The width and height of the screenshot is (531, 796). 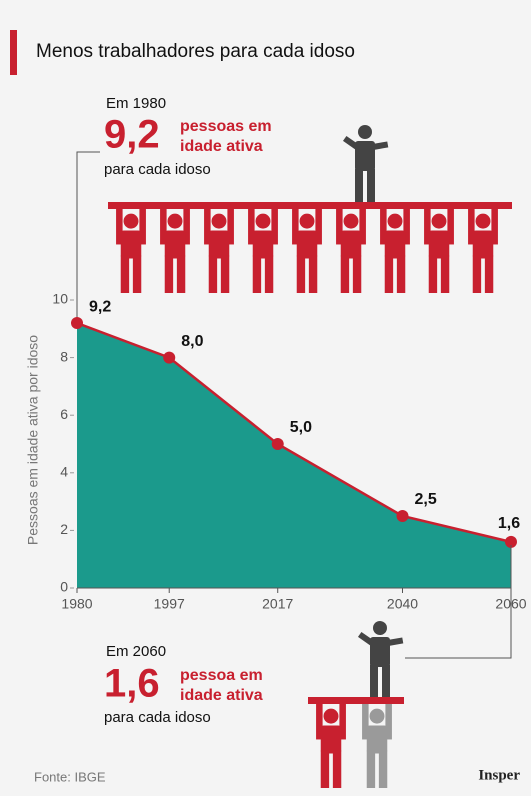 What do you see at coordinates (402, 604) in the screenshot?
I see `x-tick-label: 2040` at bounding box center [402, 604].